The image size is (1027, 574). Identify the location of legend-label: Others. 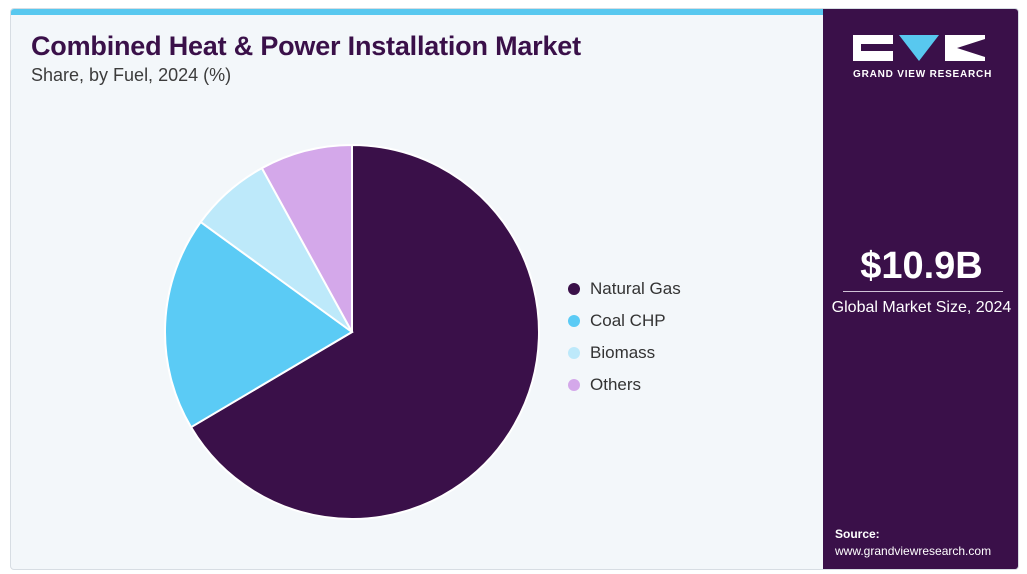
(616, 384).